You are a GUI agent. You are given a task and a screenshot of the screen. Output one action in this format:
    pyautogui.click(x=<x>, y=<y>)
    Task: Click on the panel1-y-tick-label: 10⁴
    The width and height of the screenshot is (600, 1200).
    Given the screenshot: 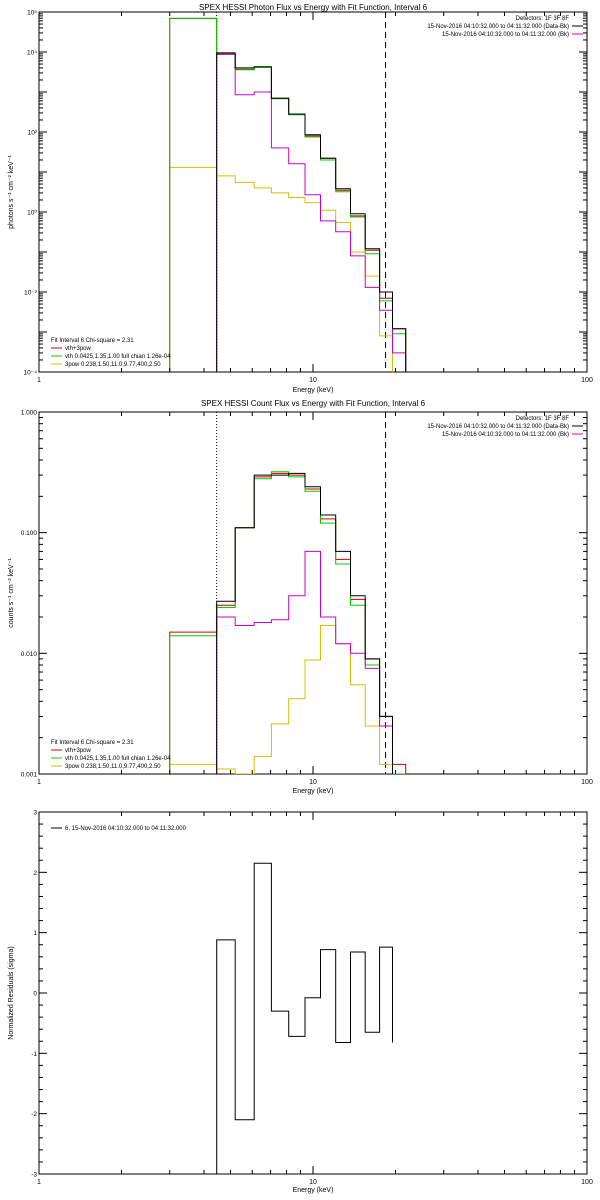 What is the action you would take?
    pyautogui.click(x=32, y=53)
    